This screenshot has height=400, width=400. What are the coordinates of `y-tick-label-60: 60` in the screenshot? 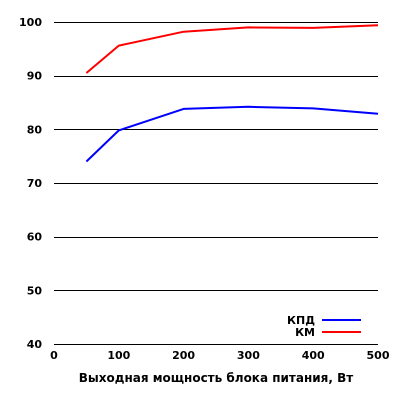 It's located at (35, 237).